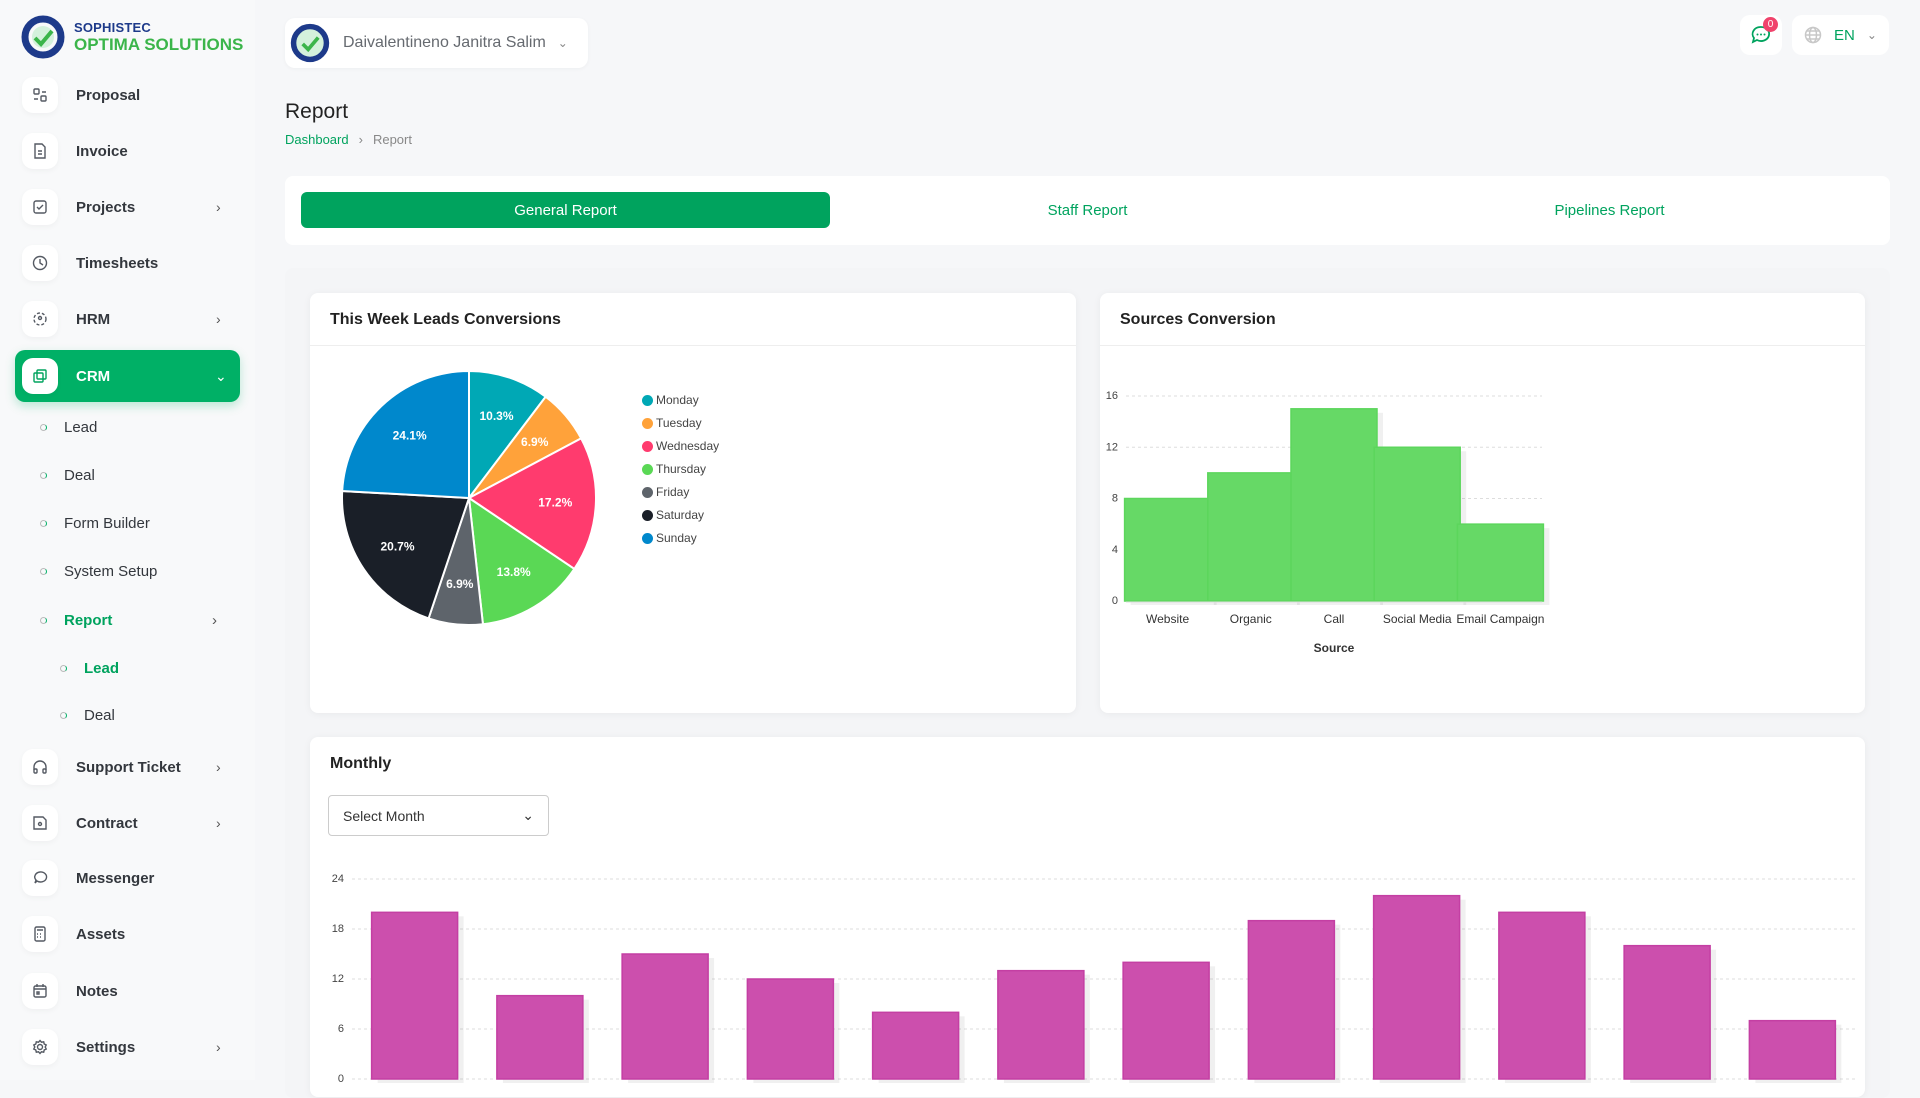 The height and width of the screenshot is (1098, 1920). I want to click on sidebar-item-support-ticket: Support Ticket ›, so click(127, 767).